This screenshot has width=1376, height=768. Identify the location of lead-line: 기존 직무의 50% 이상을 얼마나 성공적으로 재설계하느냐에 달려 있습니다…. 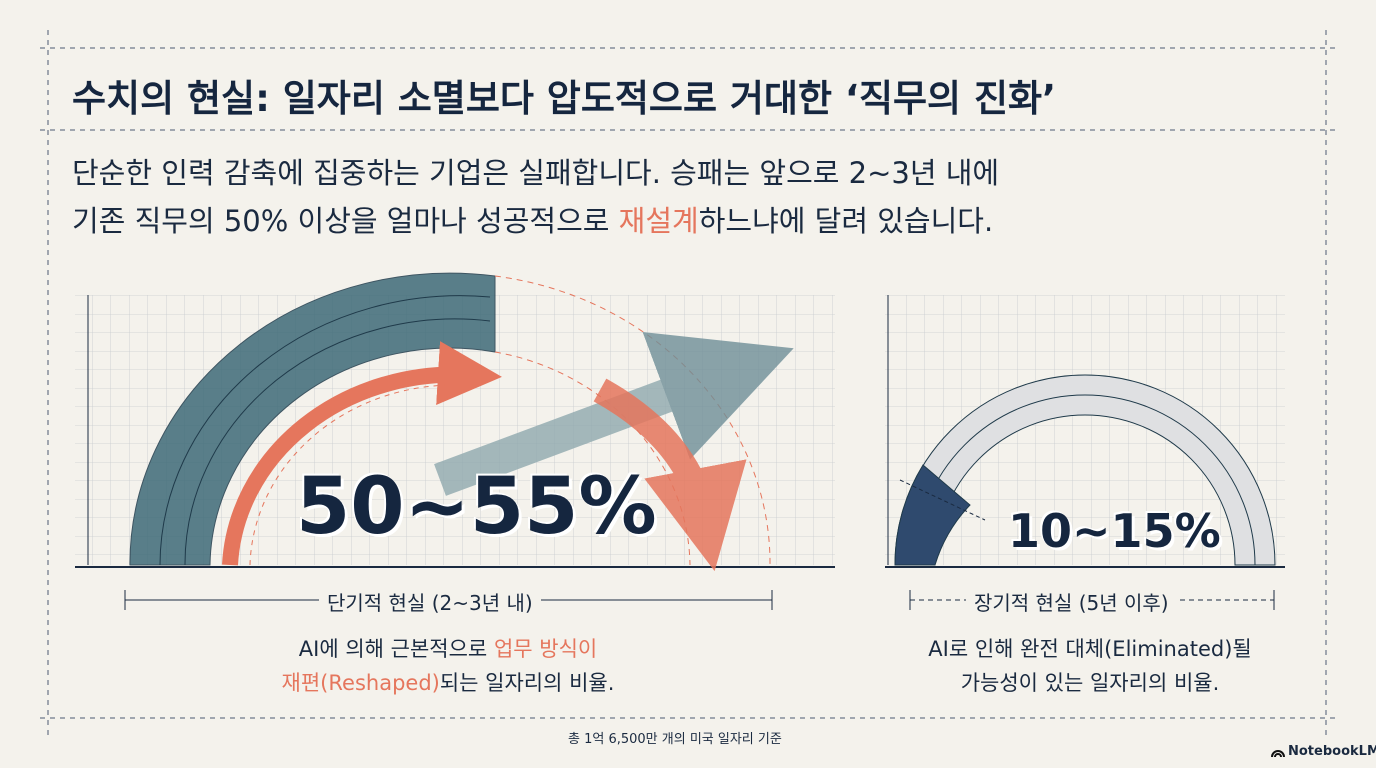
(532, 219).